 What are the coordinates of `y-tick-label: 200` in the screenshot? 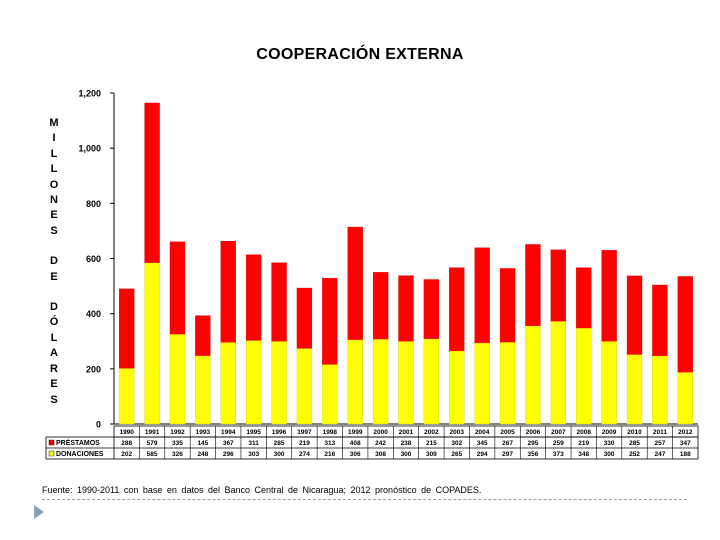 It's located at (93, 369).